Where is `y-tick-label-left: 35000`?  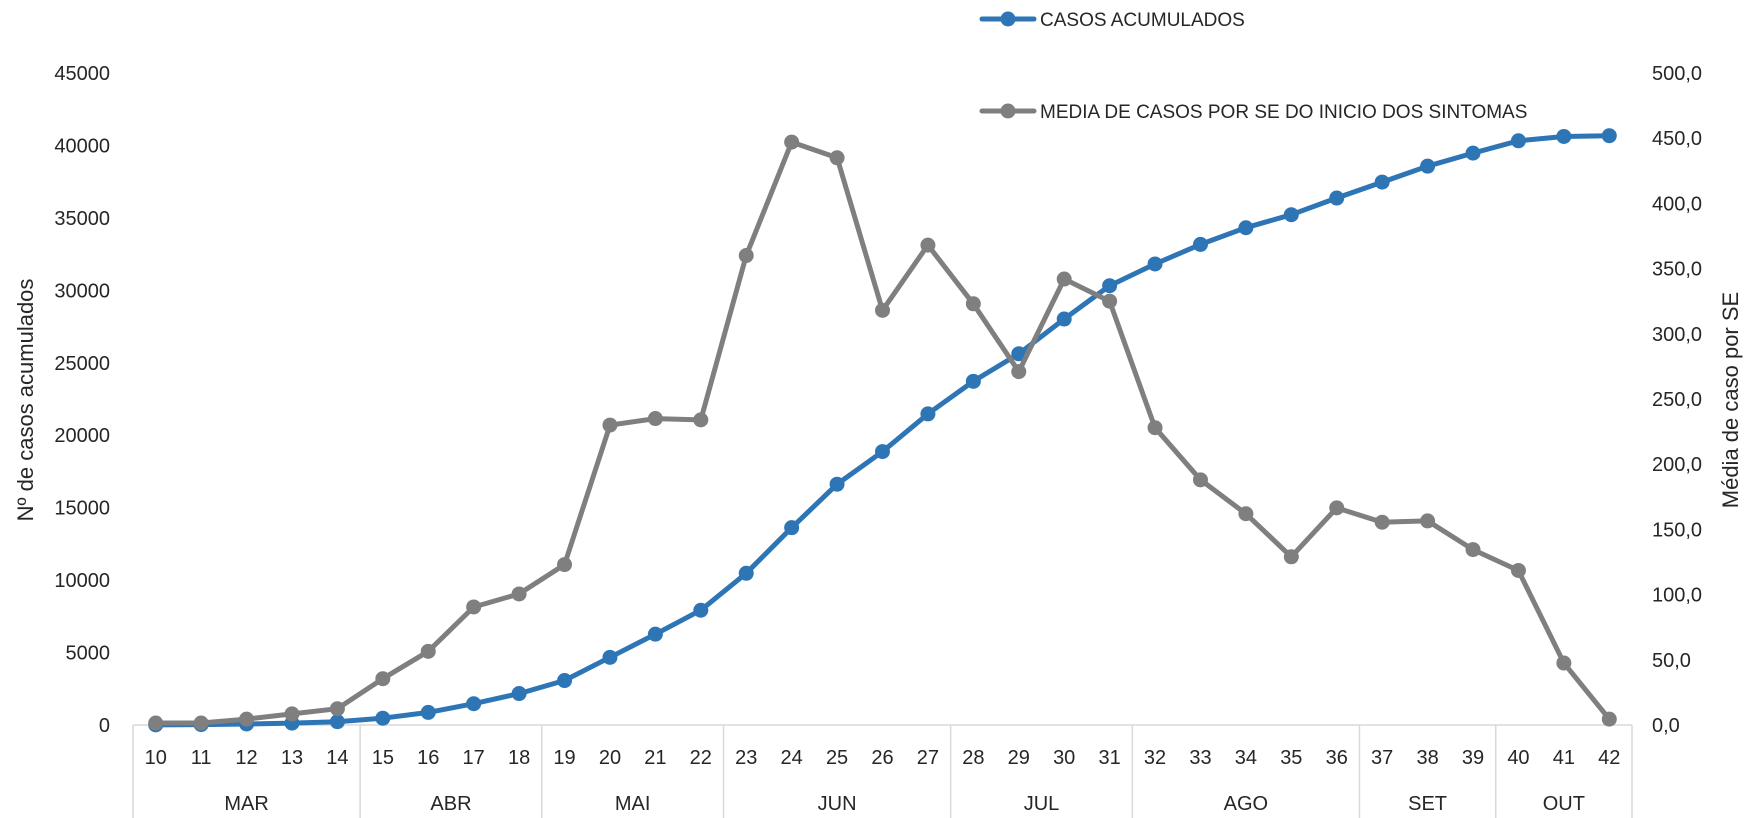 y-tick-label-left: 35000 is located at coordinates (82, 219).